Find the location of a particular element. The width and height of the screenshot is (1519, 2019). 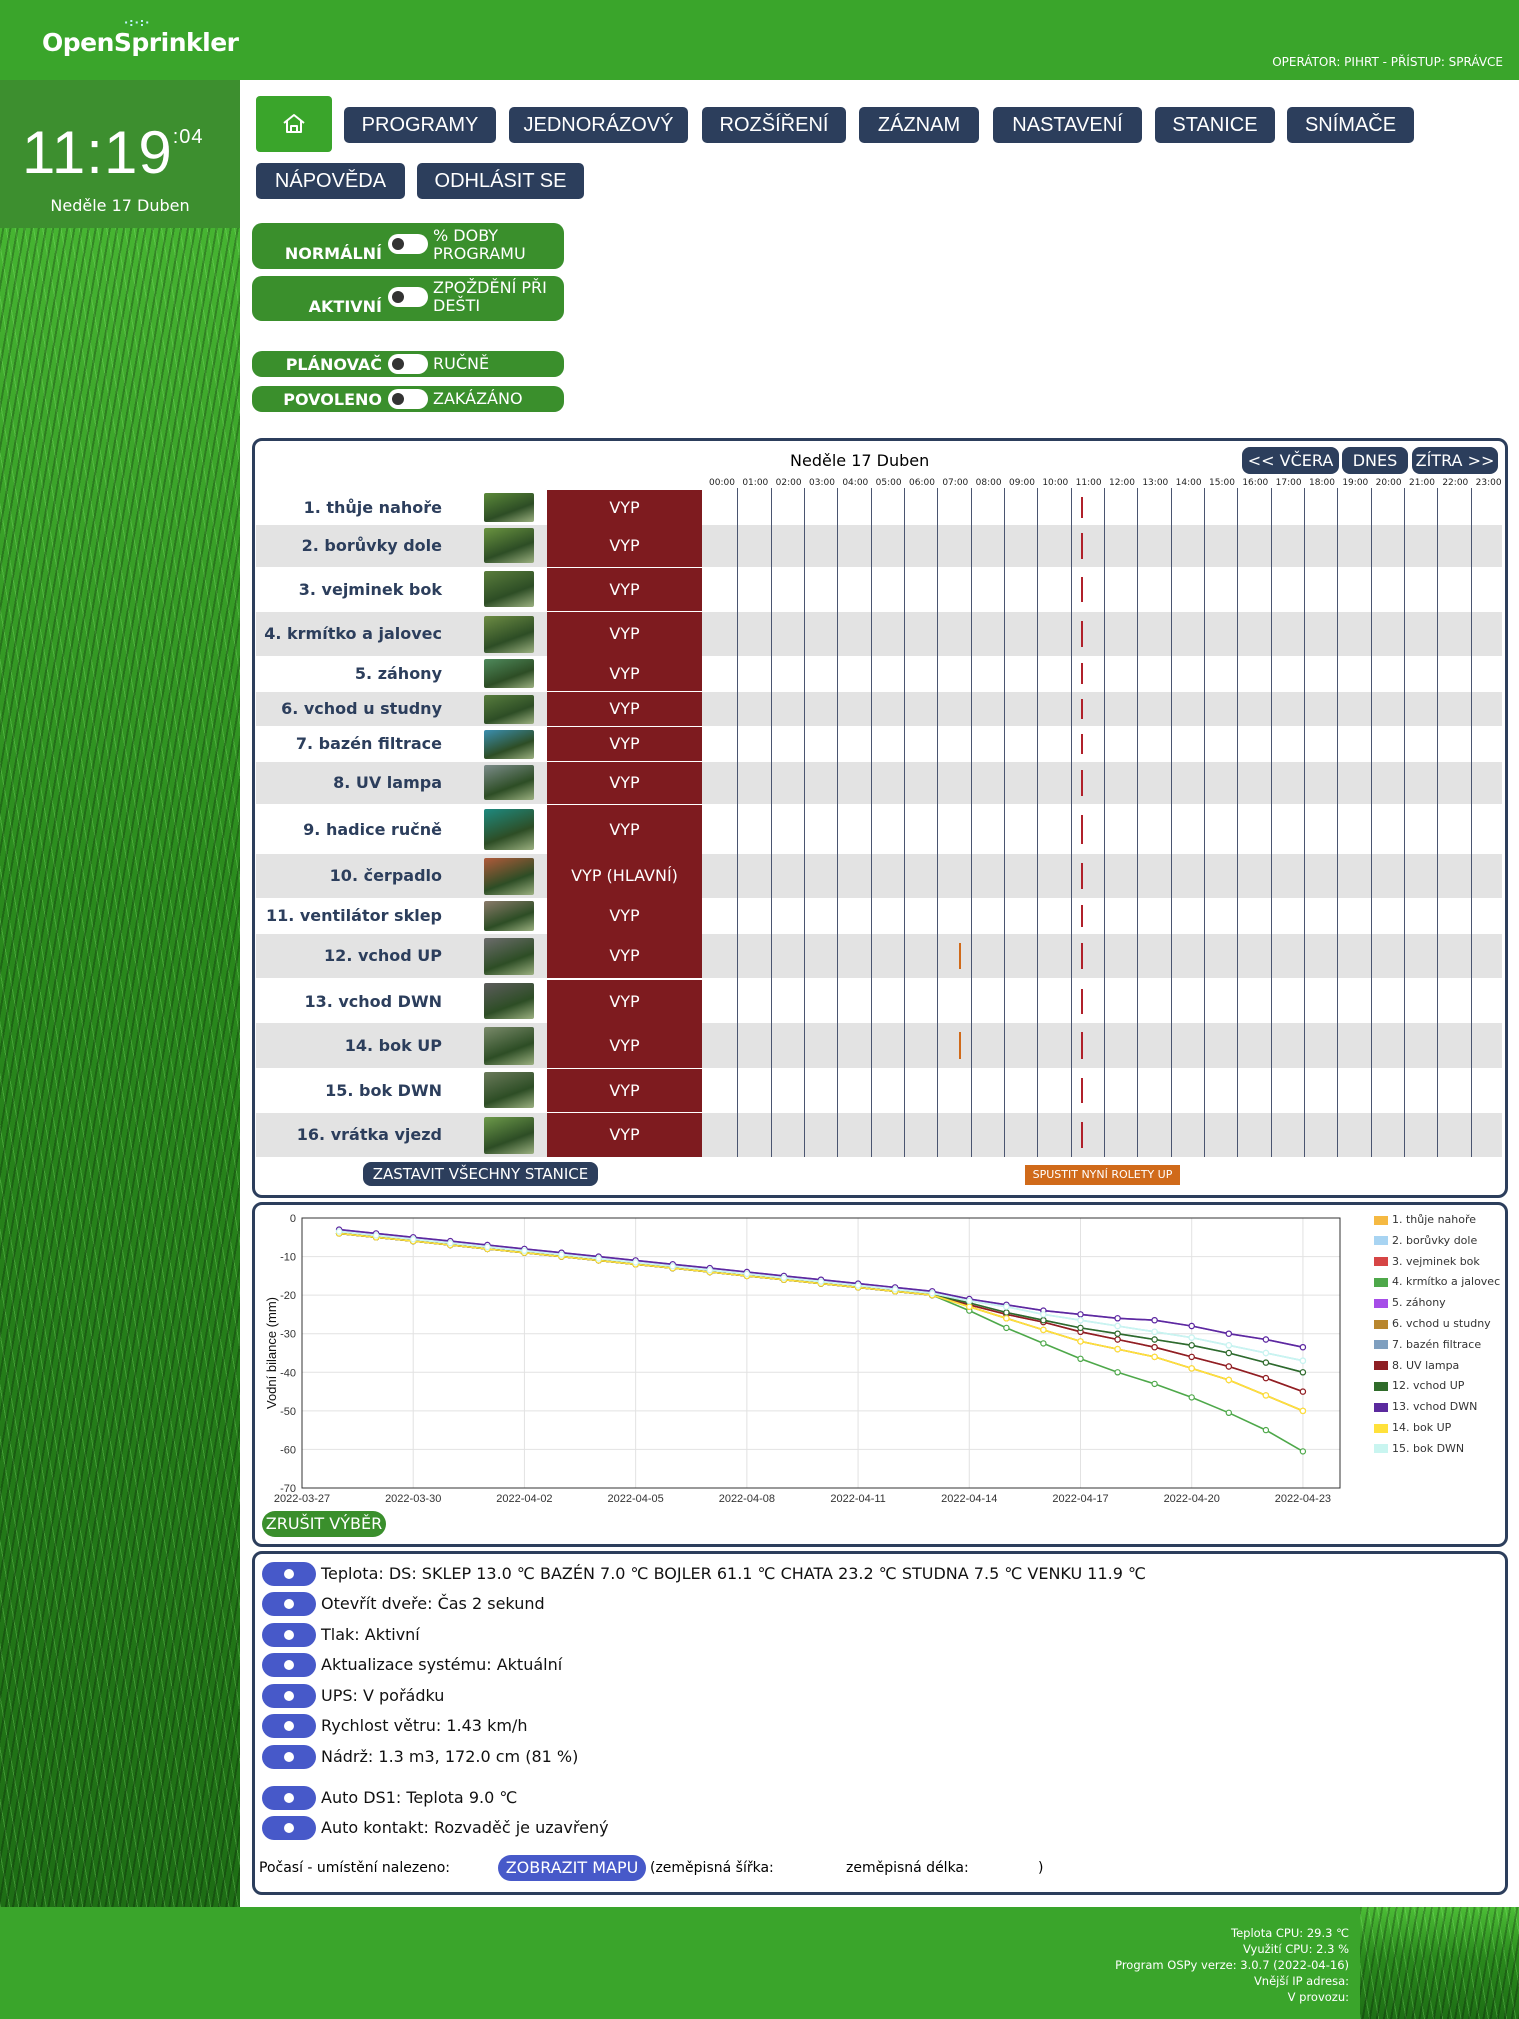

nav-programs: PROGRAMY is located at coordinates (420, 125).